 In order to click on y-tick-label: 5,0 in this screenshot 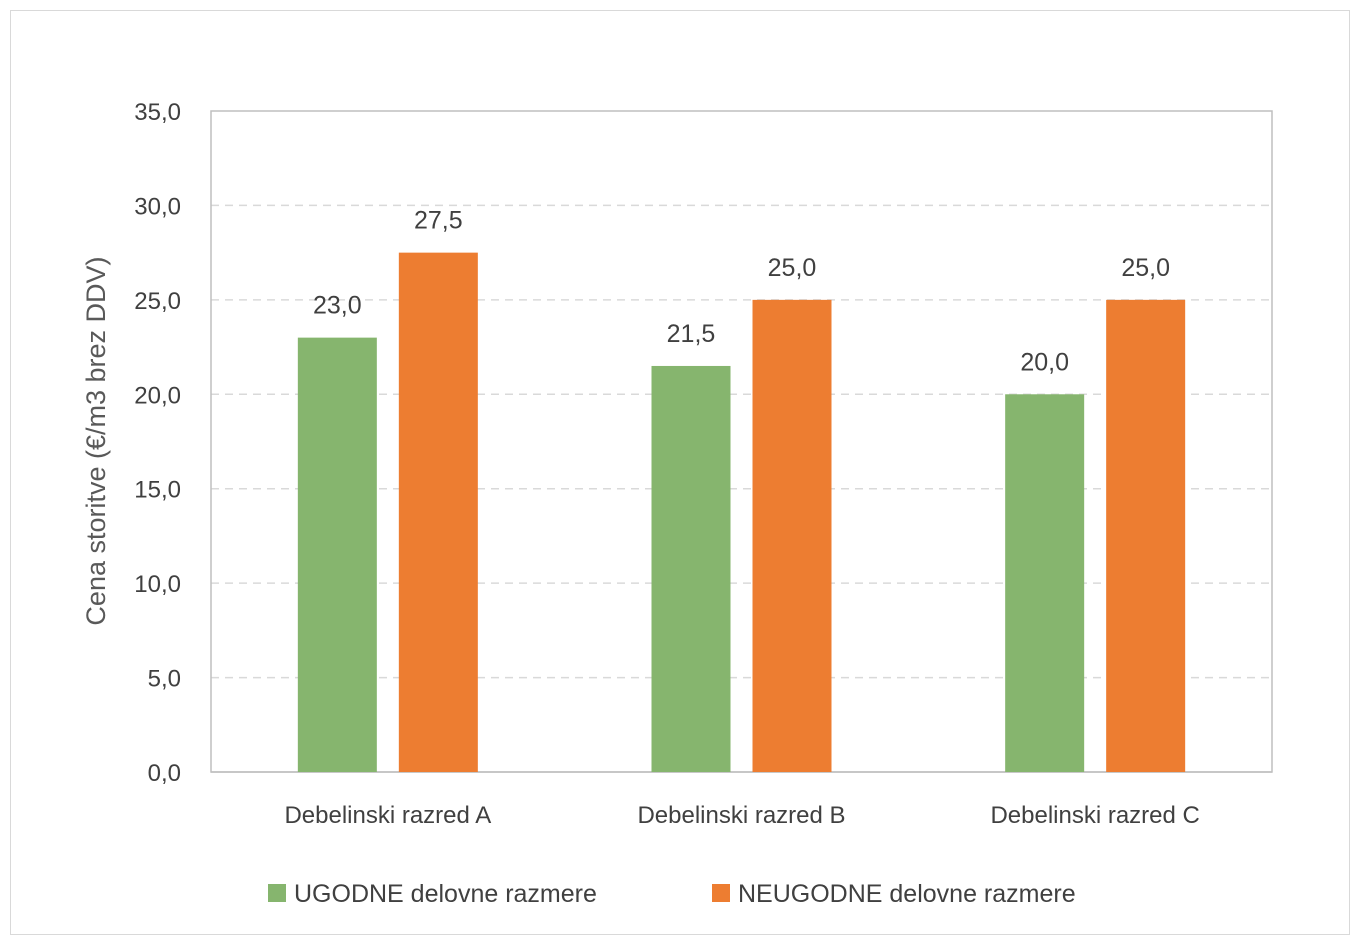, I will do `click(164, 679)`.